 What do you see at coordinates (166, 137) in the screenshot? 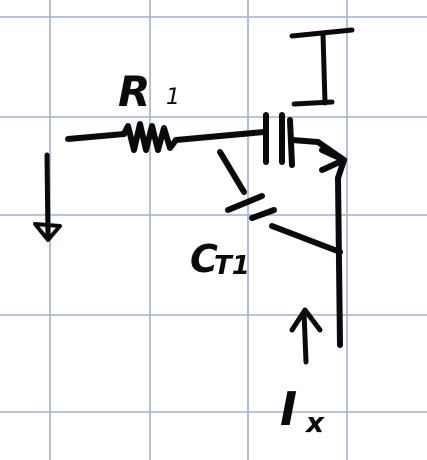
I see `resistor-r1` at bounding box center [166, 137].